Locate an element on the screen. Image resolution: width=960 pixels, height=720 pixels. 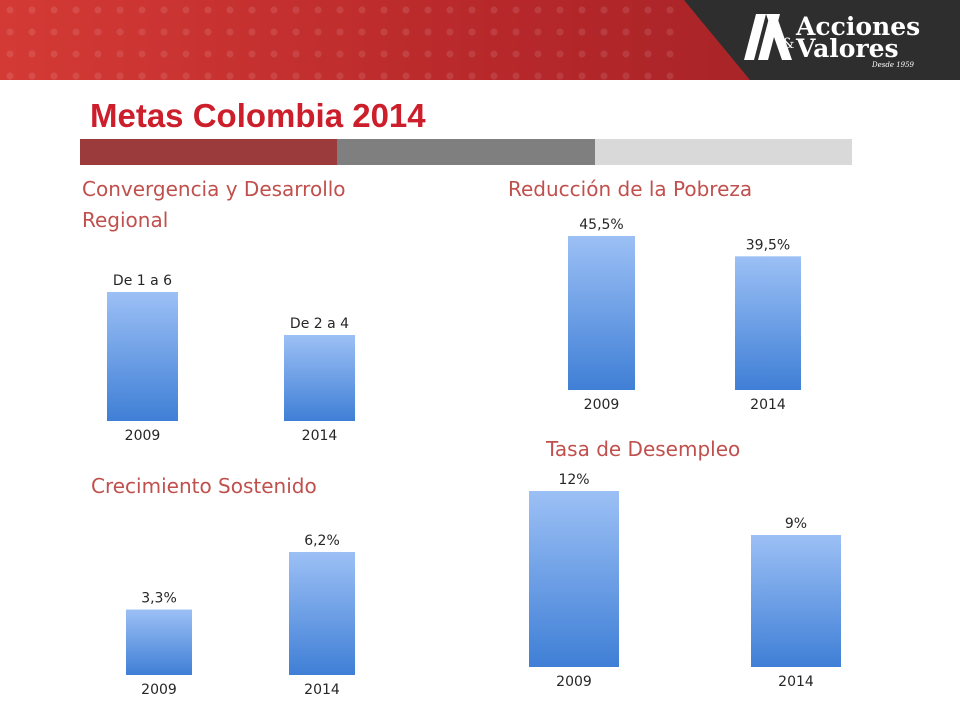
chart-crecimiento-value-label-2014: 6,2% is located at coordinates (322, 541).